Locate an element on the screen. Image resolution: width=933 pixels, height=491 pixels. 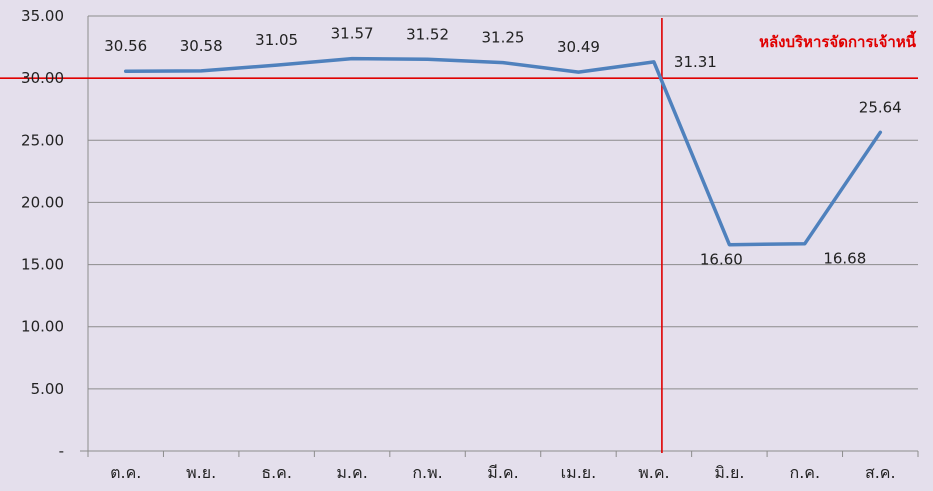
x-tick-label-0: ต.ค. is located at coordinates (125, 472).